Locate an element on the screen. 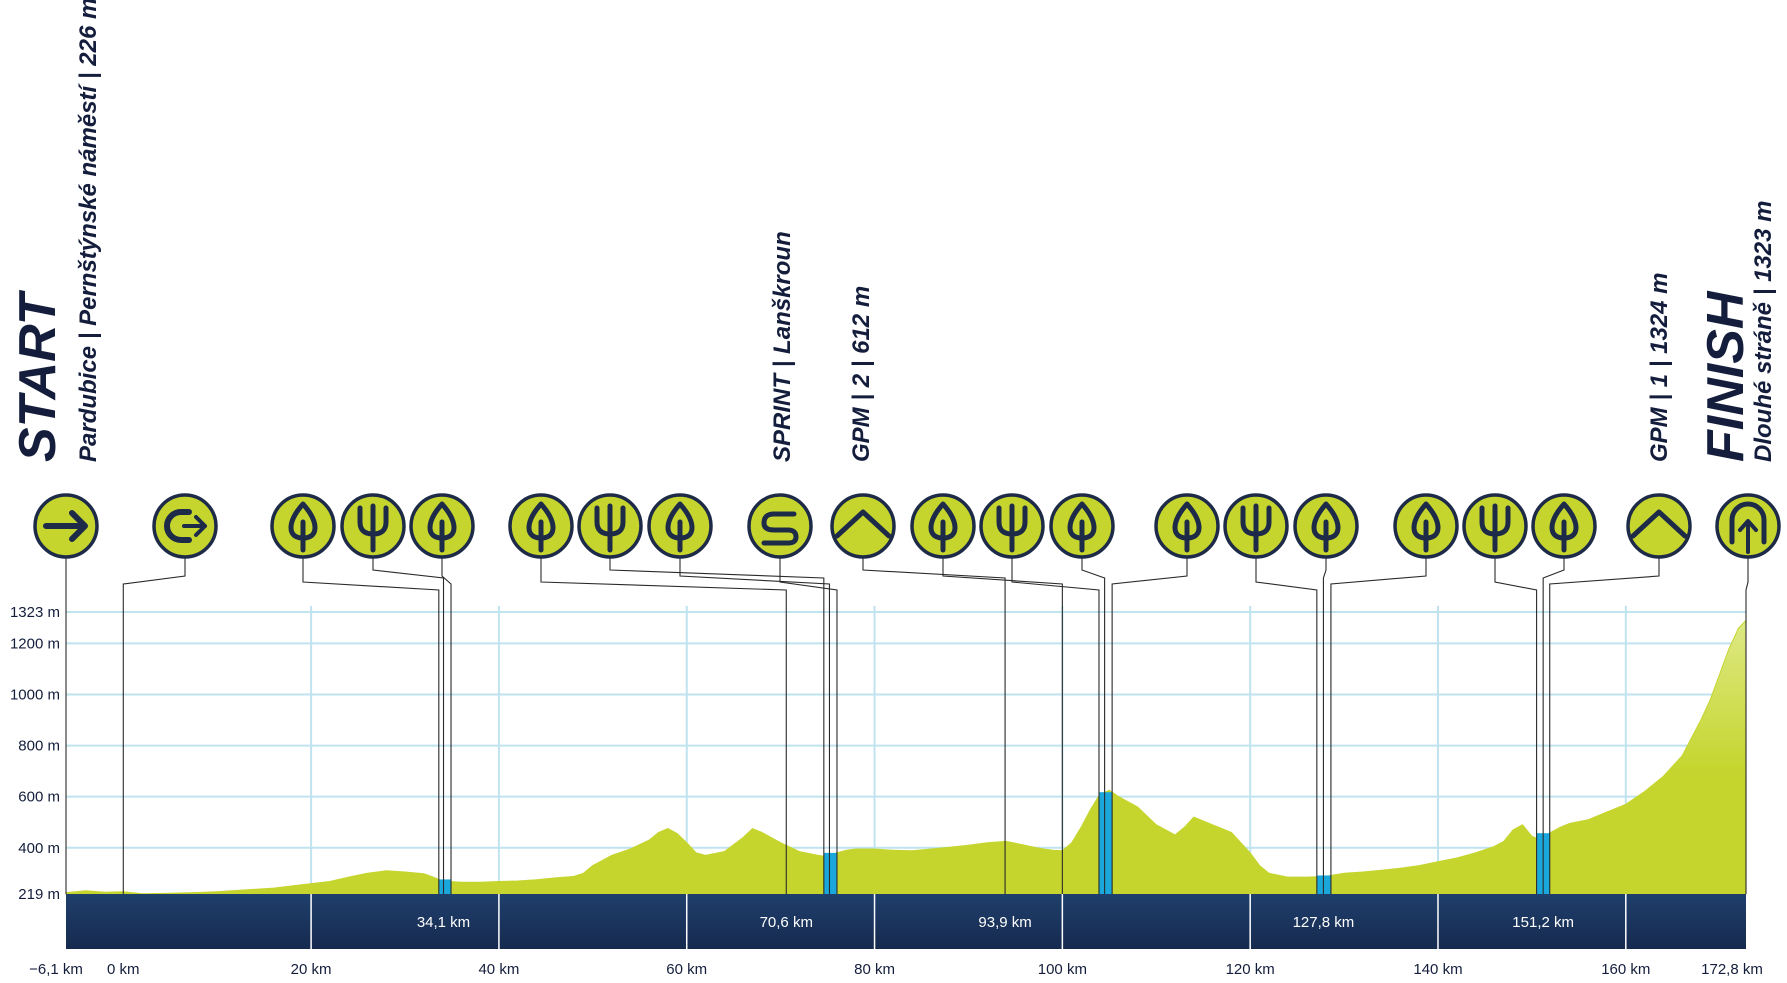 The image size is (1787, 983). sprint-glyph is located at coordinates (780, 528).